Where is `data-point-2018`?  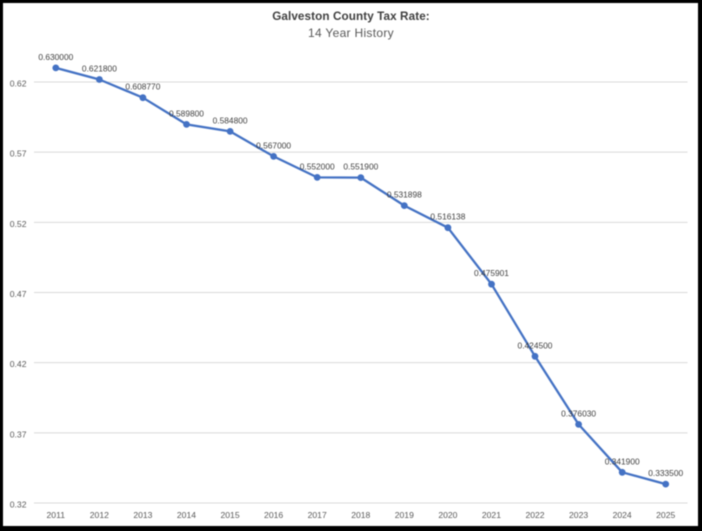
data-point-2018 is located at coordinates (361, 178).